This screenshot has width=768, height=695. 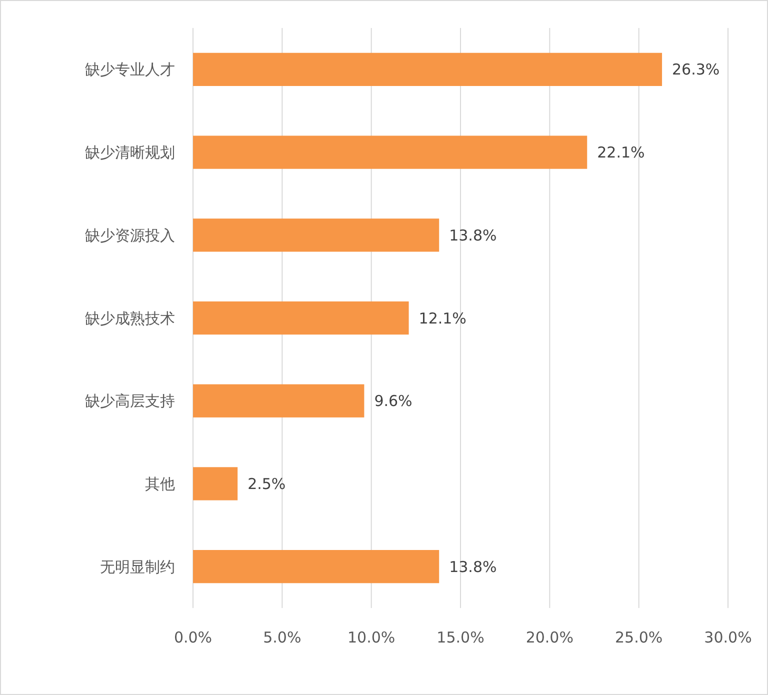 What do you see at coordinates (372, 637) in the screenshot?
I see `x-tick-label: 10.0%` at bounding box center [372, 637].